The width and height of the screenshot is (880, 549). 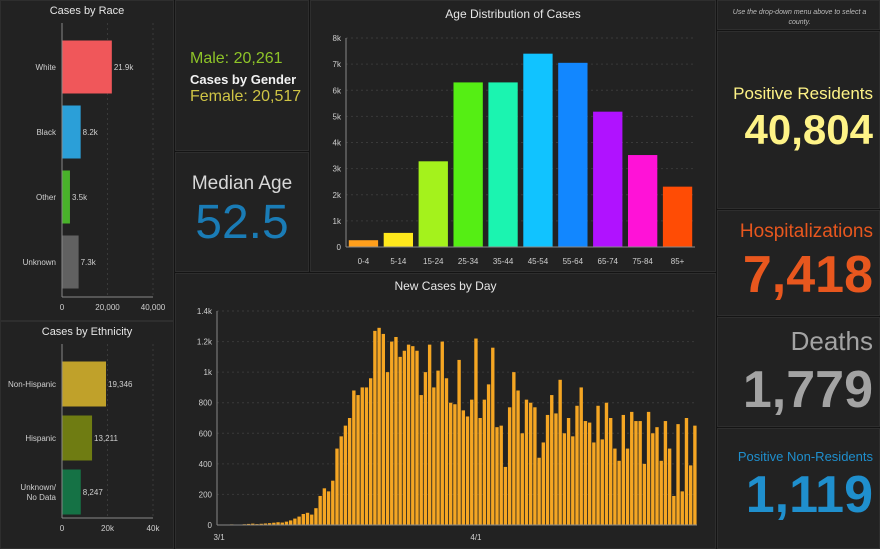 I want to click on race-chart-title: Cases by Race, so click(x=87, y=11).